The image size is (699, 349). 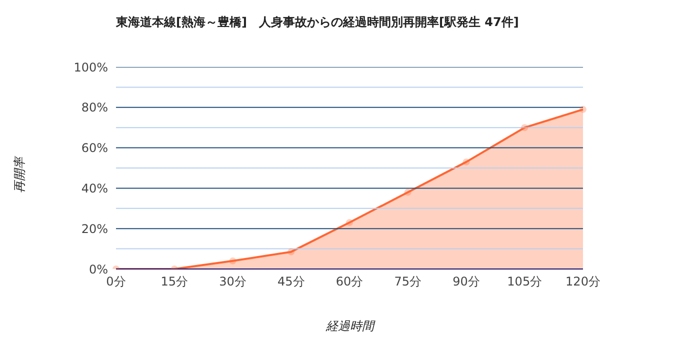 What do you see at coordinates (94, 229) in the screenshot?
I see `y-tick-label: 20%` at bounding box center [94, 229].